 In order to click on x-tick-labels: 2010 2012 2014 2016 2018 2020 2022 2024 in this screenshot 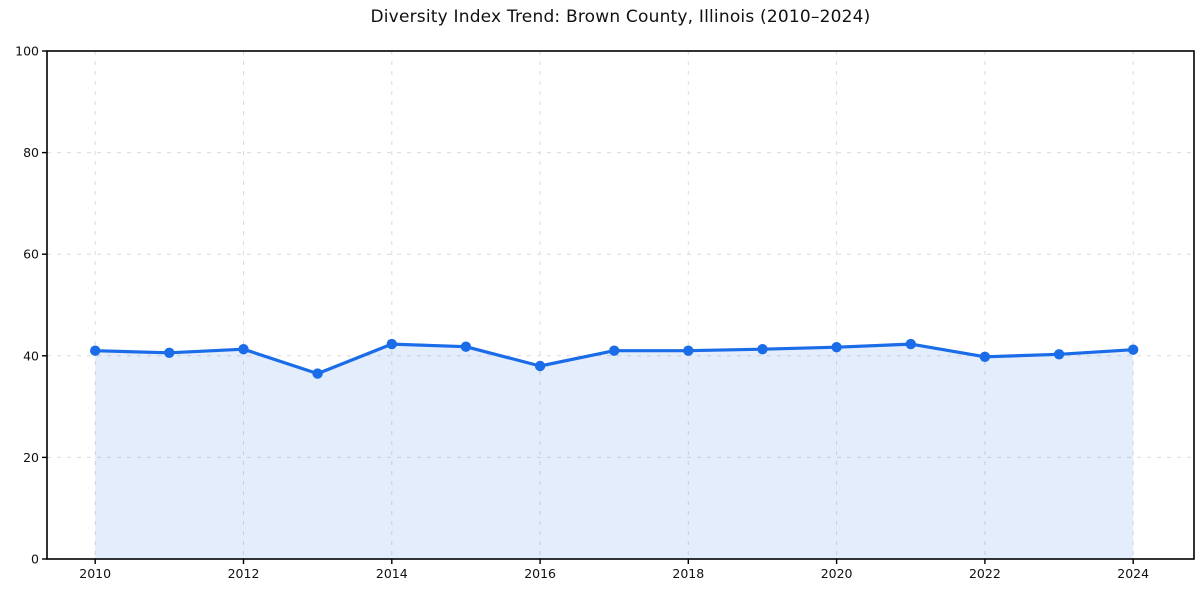, I will do `click(614, 573)`.